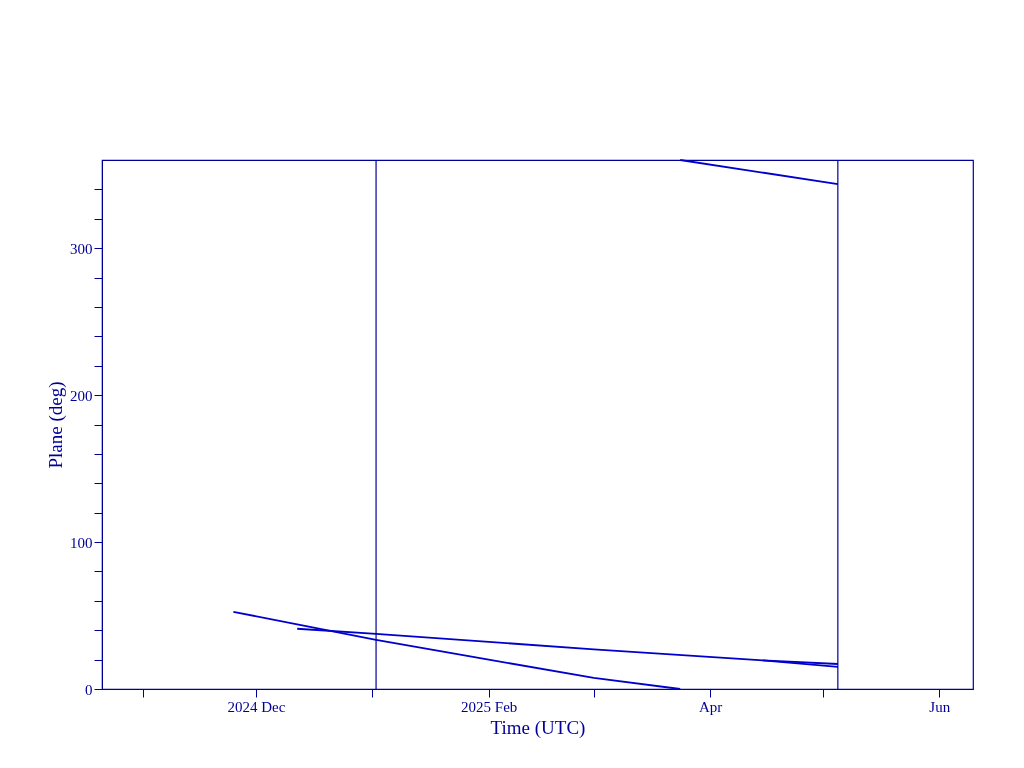 The width and height of the screenshot is (1024, 768). I want to click on x-tick-label: Apr, so click(711, 706).